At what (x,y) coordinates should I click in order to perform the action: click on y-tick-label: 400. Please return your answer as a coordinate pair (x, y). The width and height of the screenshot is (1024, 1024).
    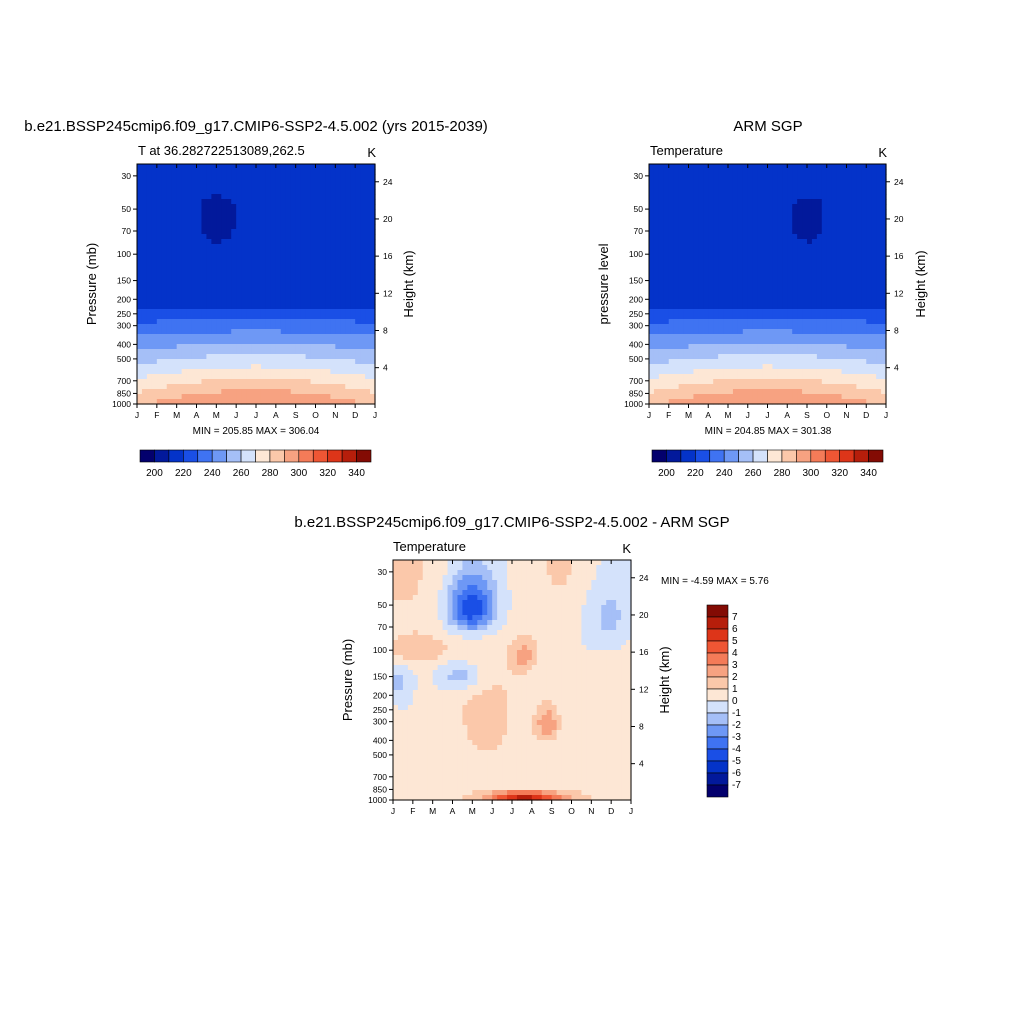
    Looking at the image, I should click on (636, 344).